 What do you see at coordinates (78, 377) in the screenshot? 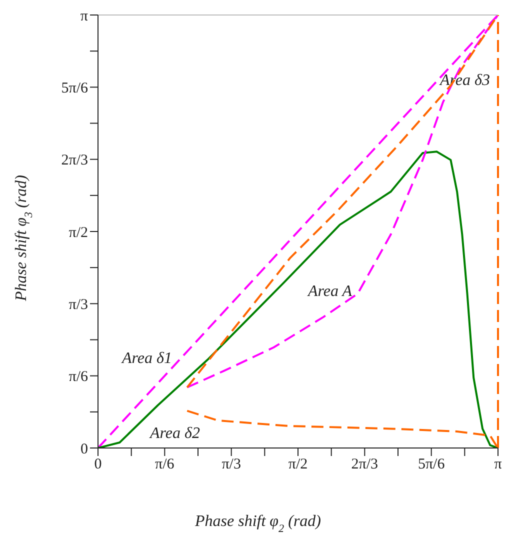
I see `y-tick-label: π/6` at bounding box center [78, 377].